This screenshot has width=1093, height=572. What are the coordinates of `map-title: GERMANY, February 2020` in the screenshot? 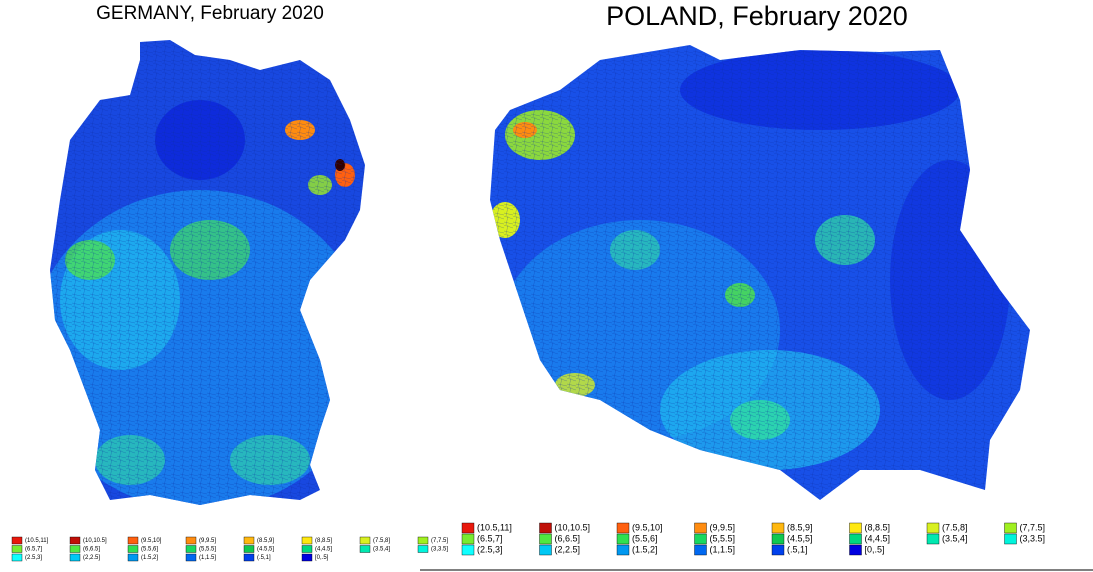 It's located at (210, 13).